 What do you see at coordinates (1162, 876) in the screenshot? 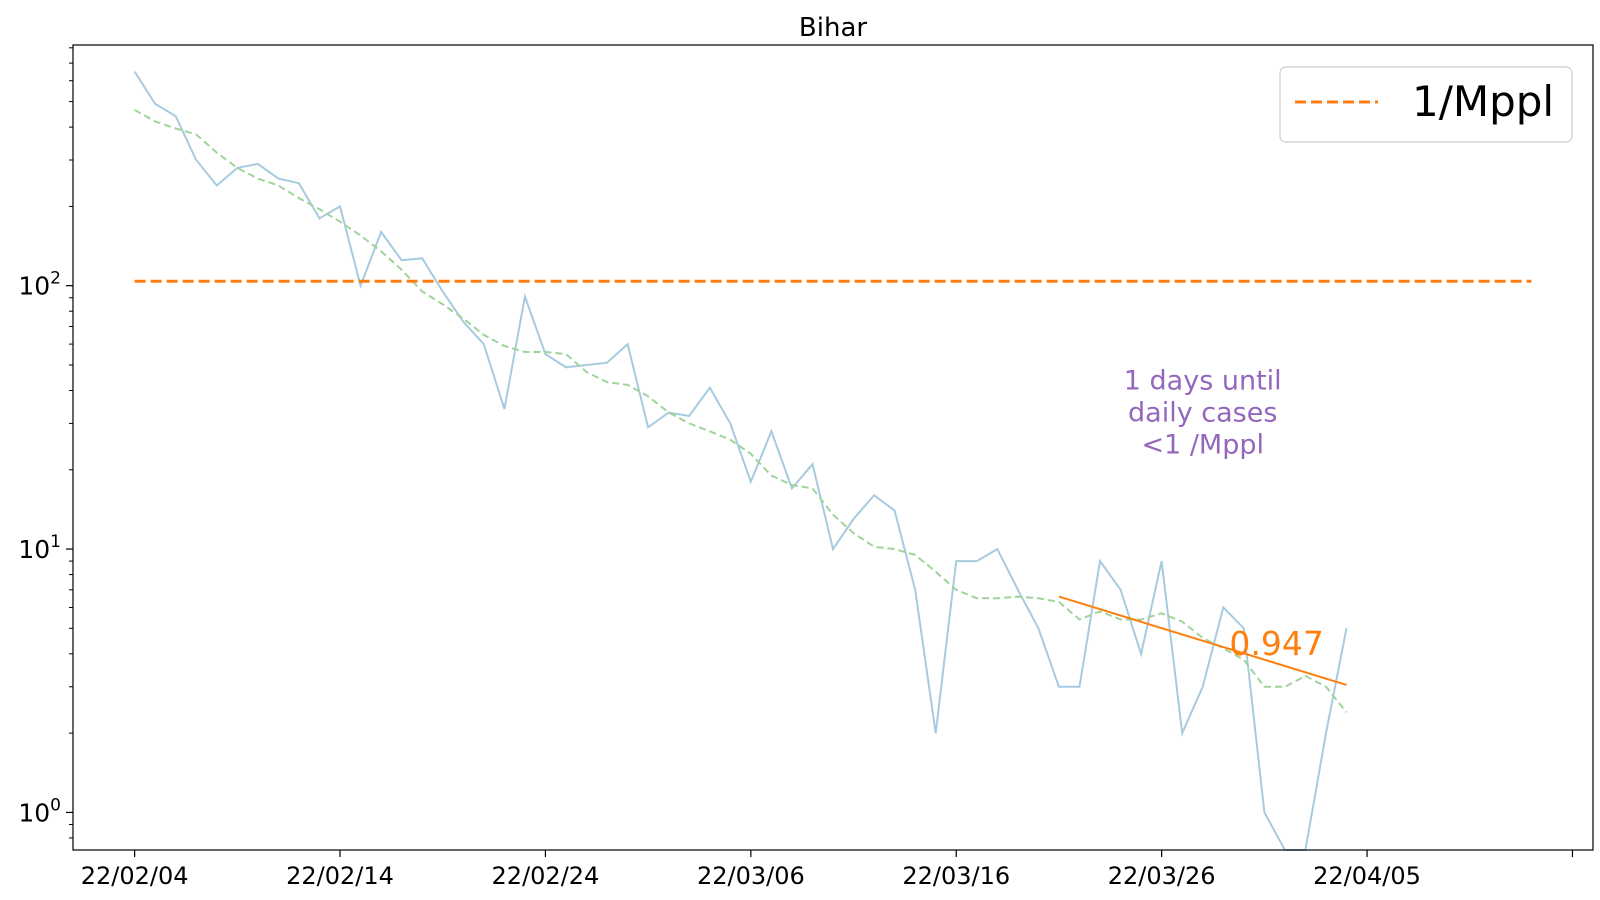
I see `x-tick-label: 22/03/26` at bounding box center [1162, 876].